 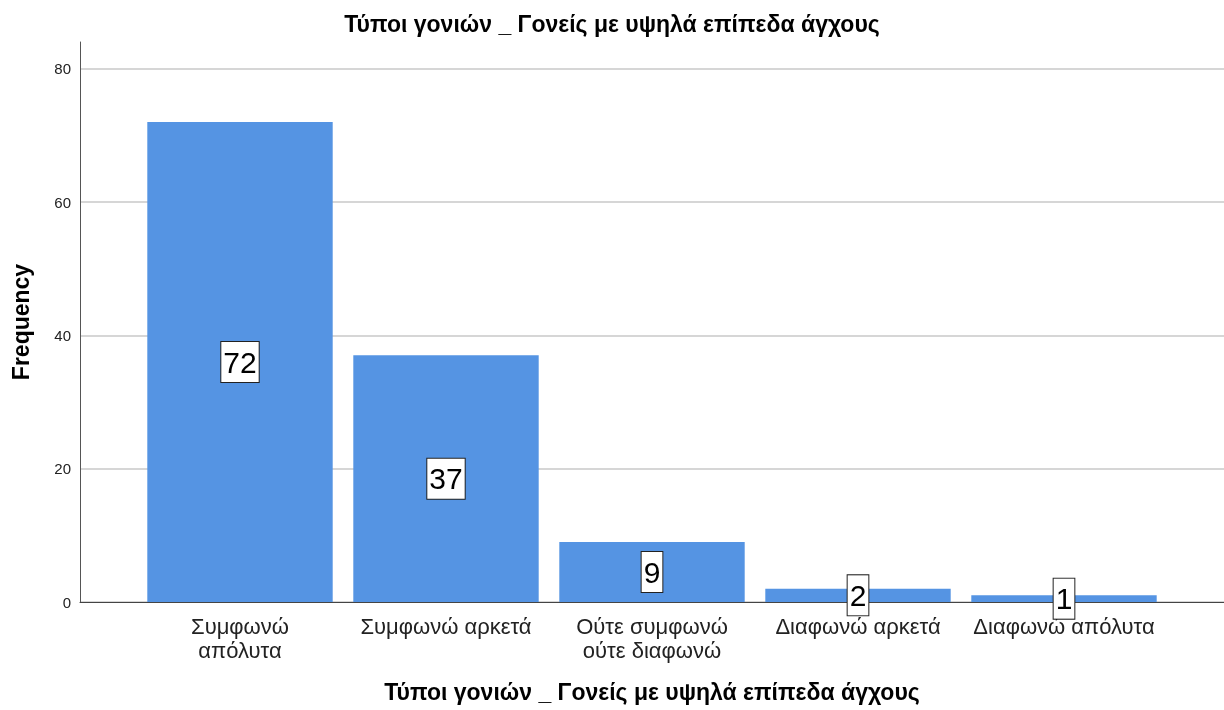 What do you see at coordinates (612, 23) in the screenshot?
I see `chart-title: Τύποι γονιών _ Γονείς με υψηλά επίπεδα άγχους` at bounding box center [612, 23].